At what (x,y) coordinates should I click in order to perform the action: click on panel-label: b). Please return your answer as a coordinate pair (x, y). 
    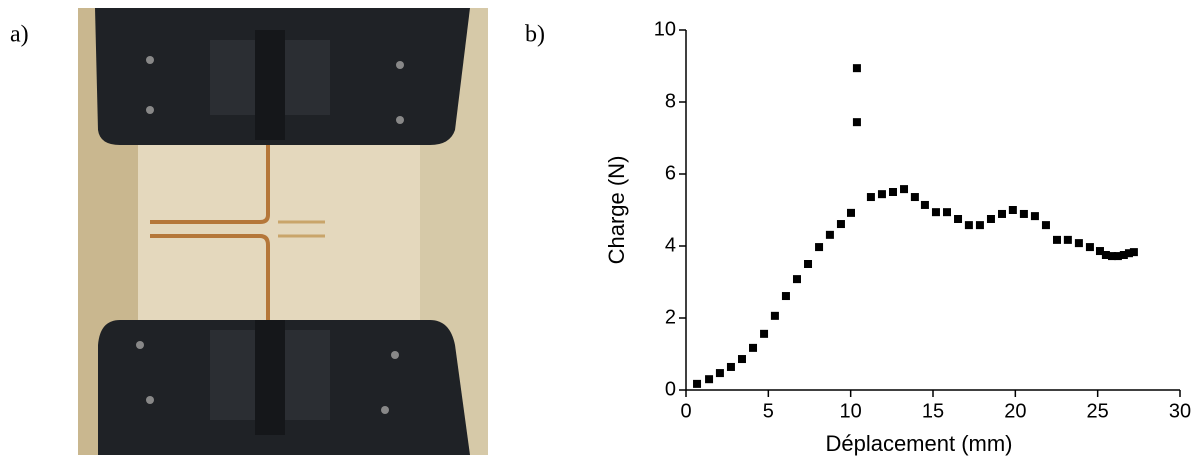
    Looking at the image, I should click on (535, 35).